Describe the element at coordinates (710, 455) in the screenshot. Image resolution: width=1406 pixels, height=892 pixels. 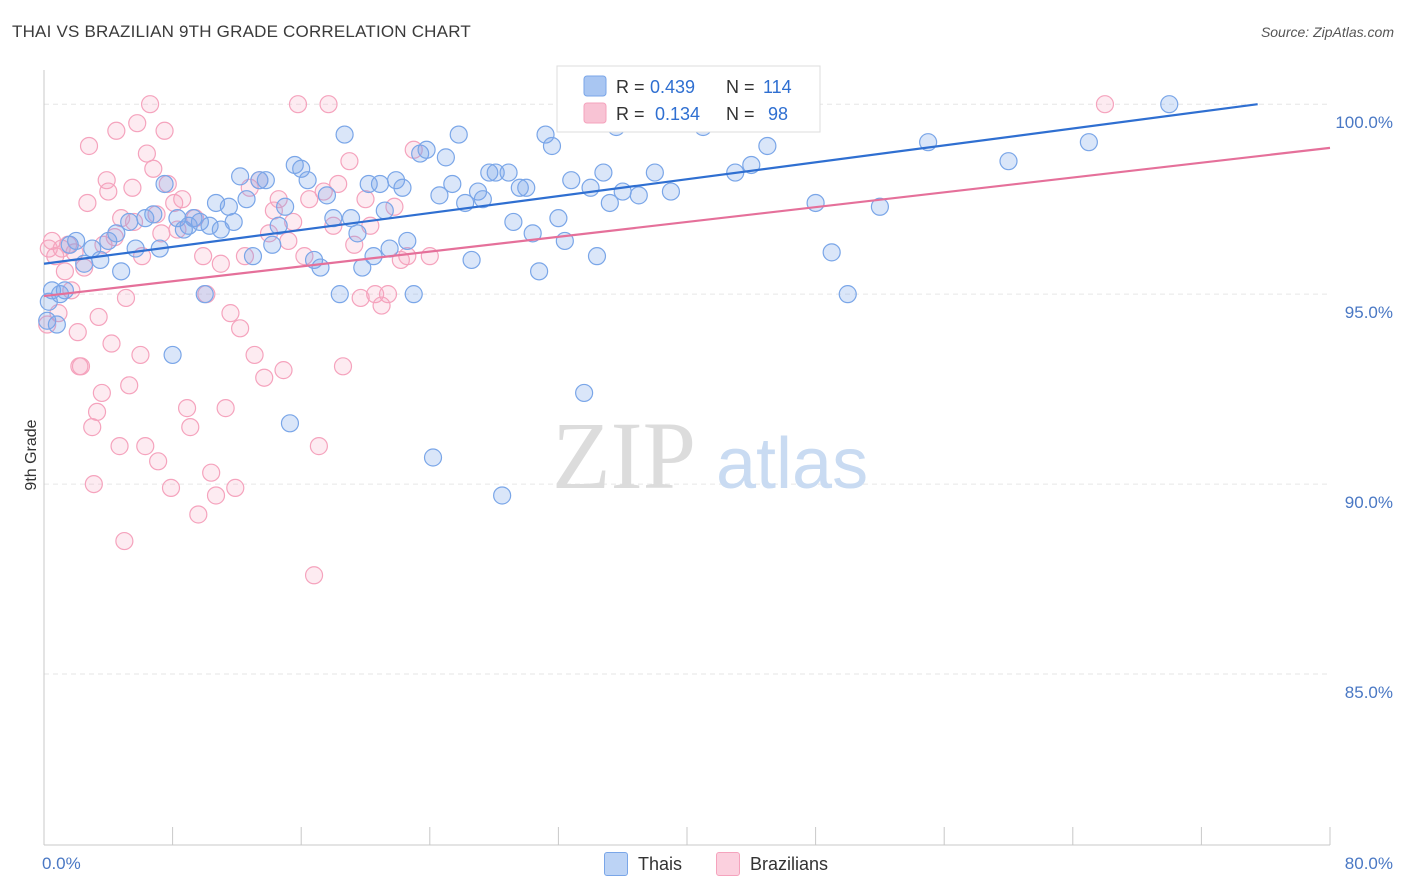
I see `watermark: ZIP atlas` at that location.